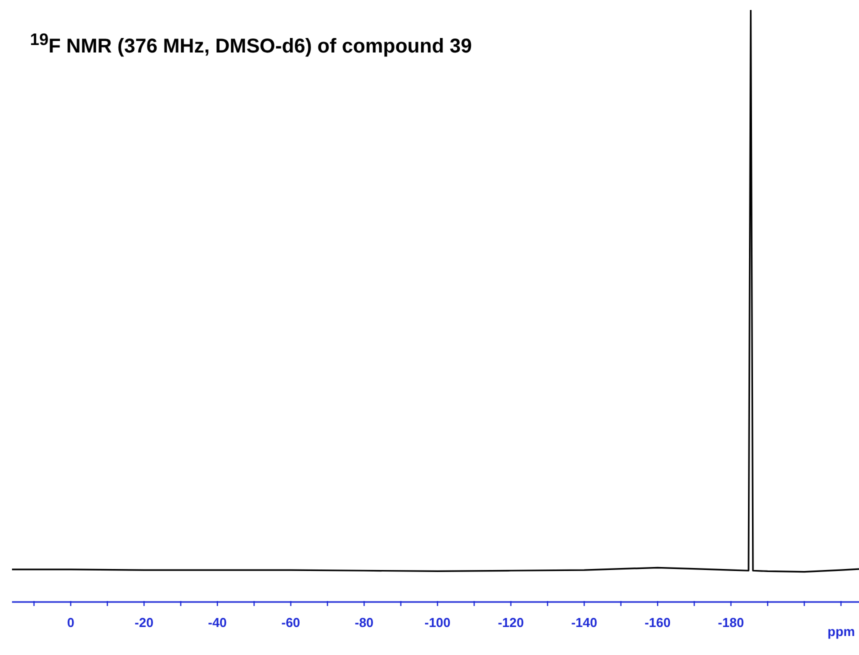  Describe the element at coordinates (584, 622) in the screenshot. I see `x-tick-label: -140` at that location.